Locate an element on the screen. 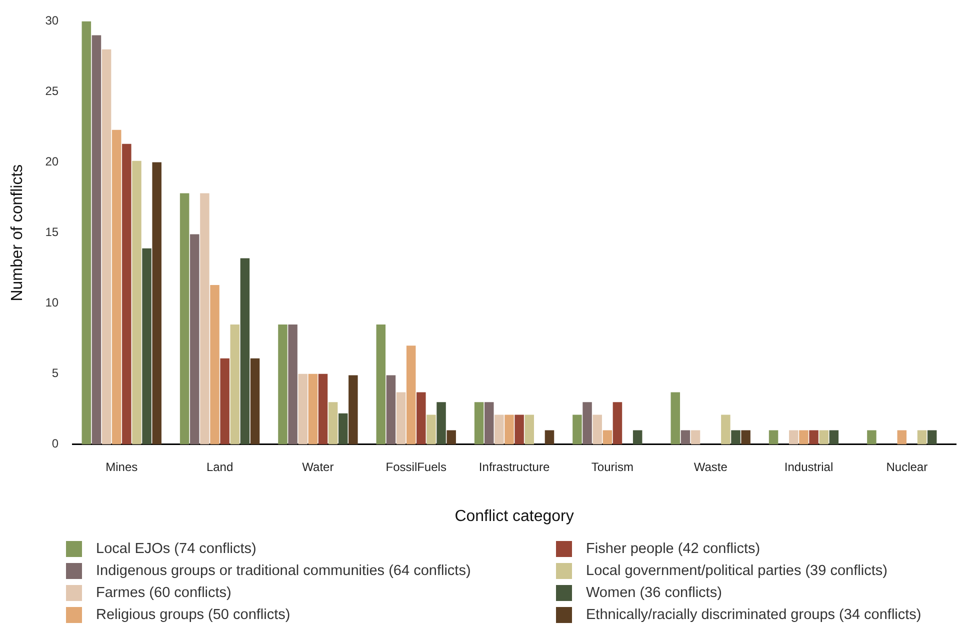 This screenshot has height=630, width=962. y-tick-label: 5 is located at coordinates (55, 373).